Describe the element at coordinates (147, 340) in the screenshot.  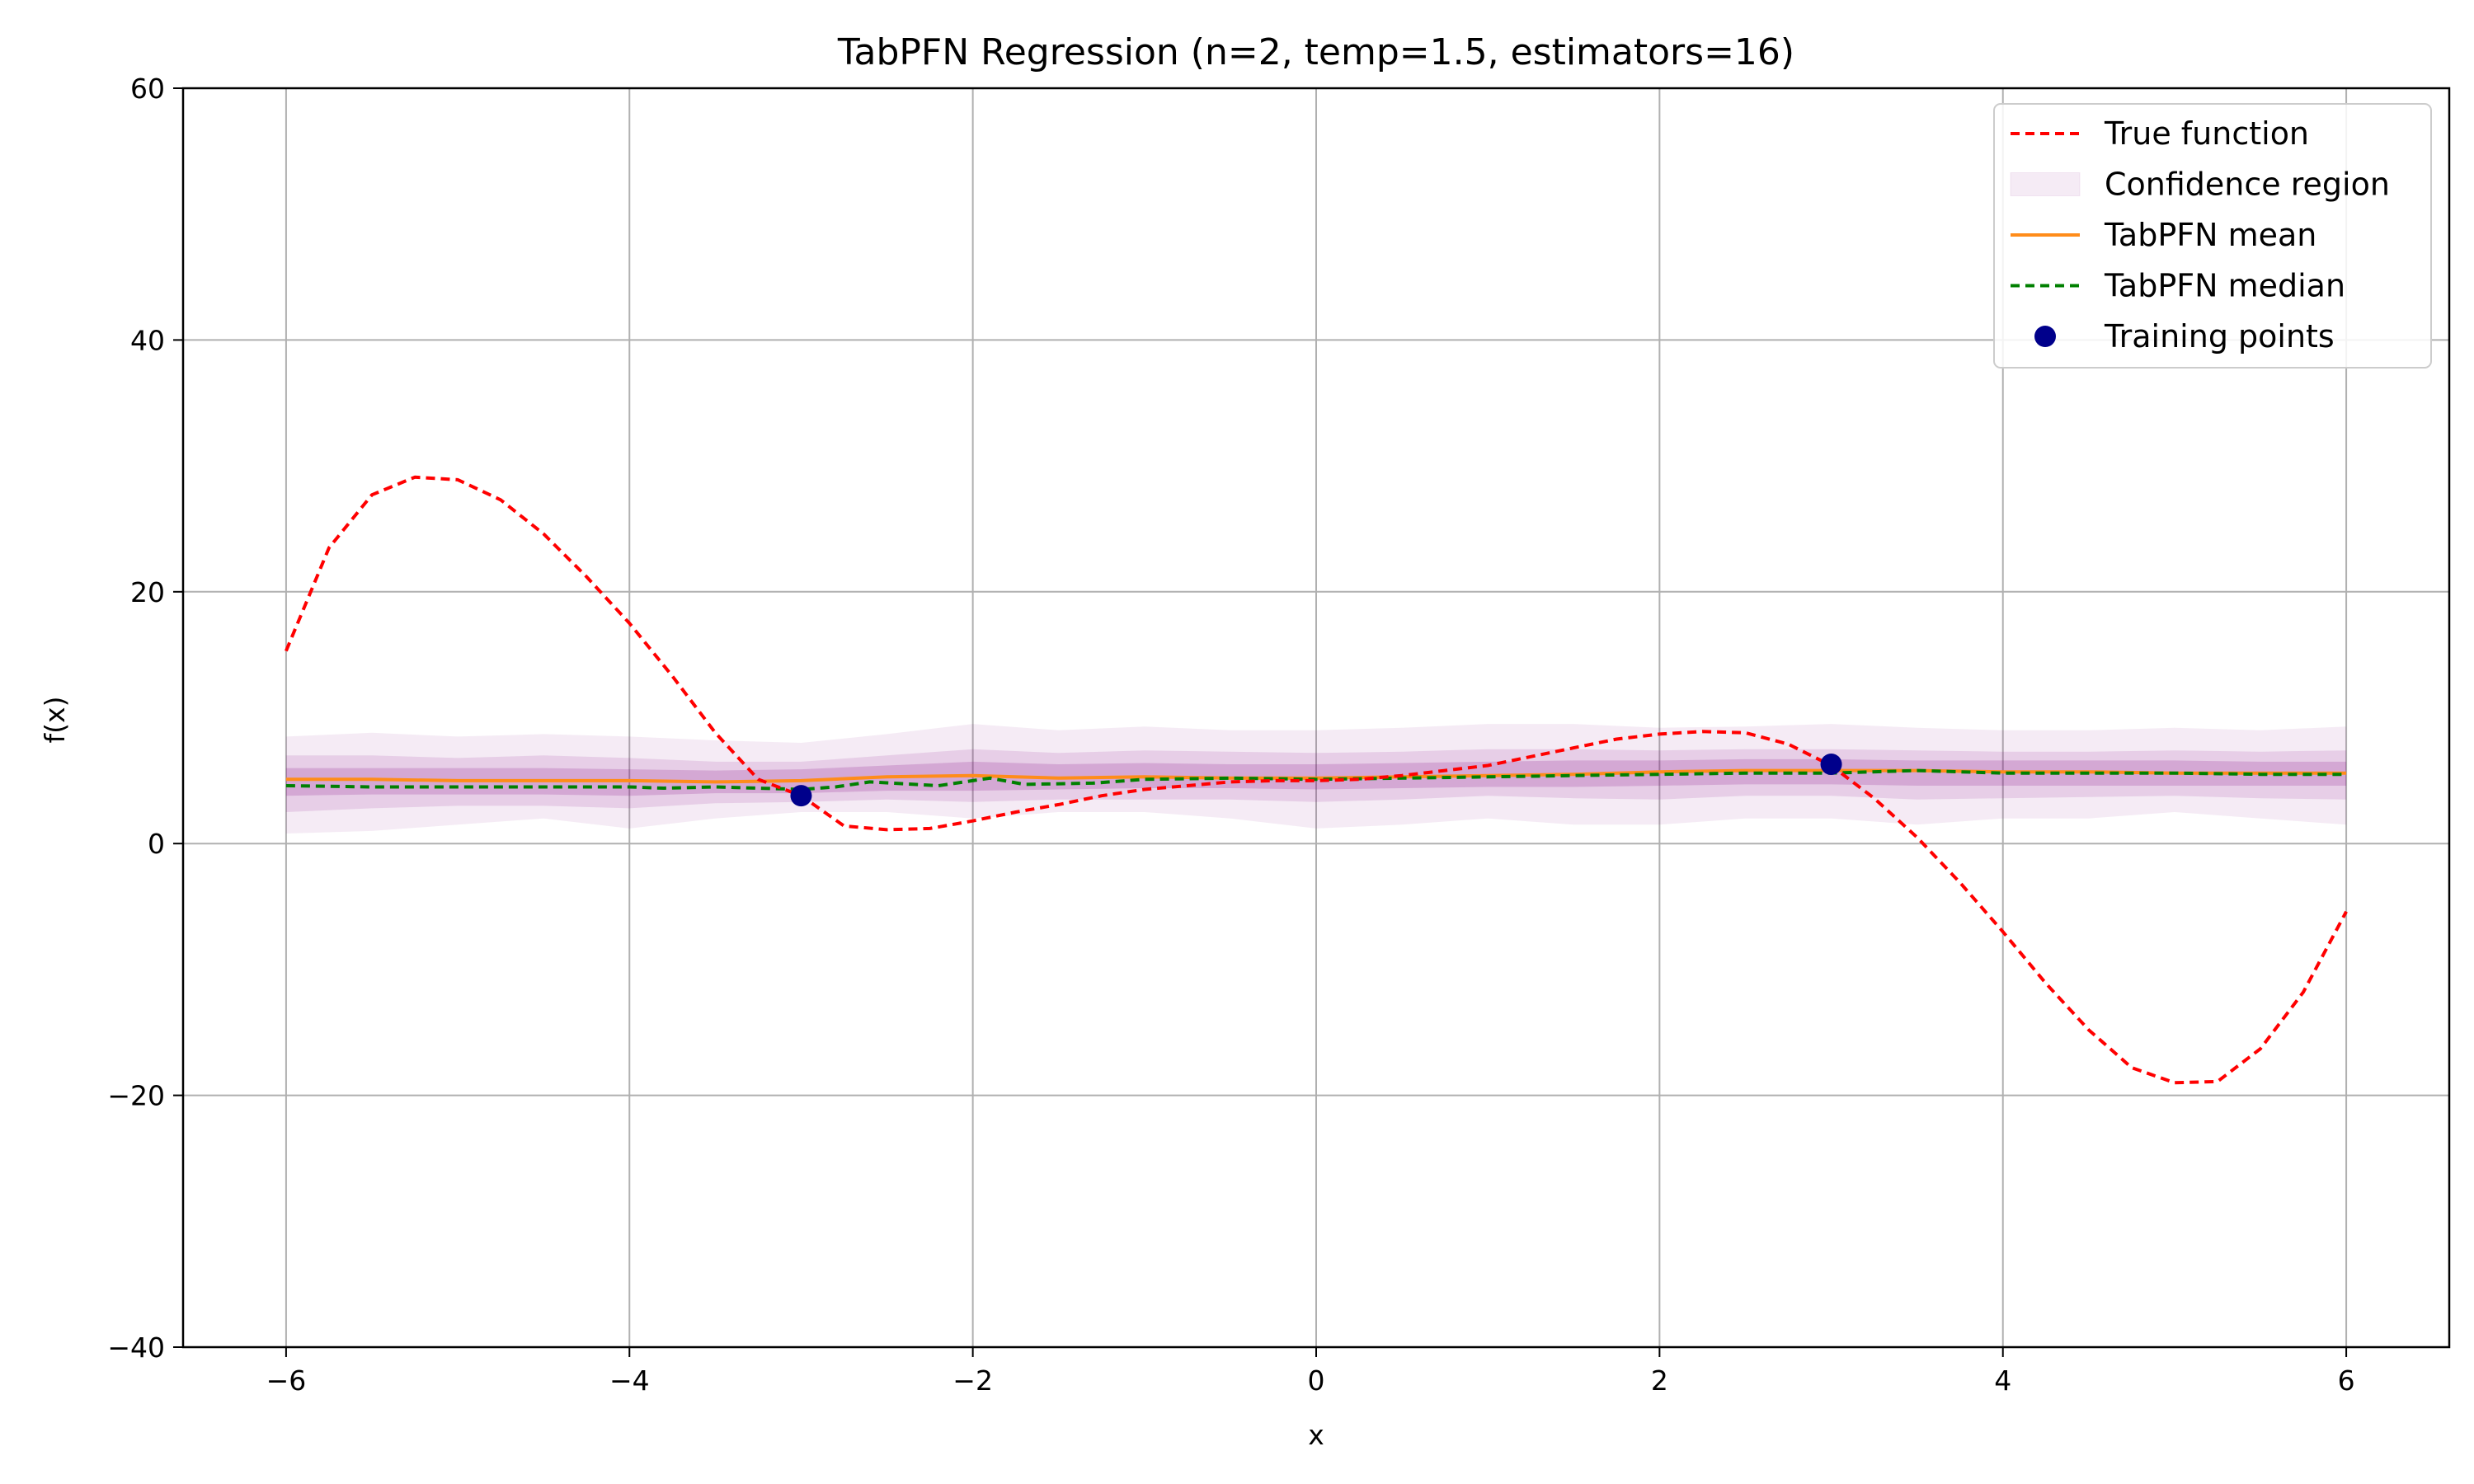
I see `y-tick-label: 40` at that location.